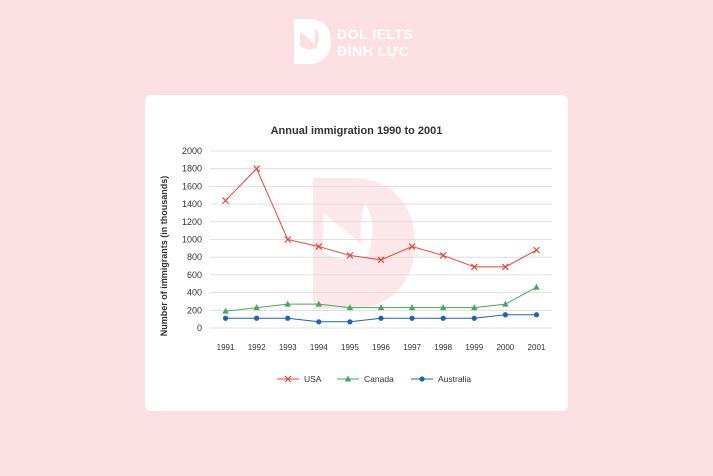 The width and height of the screenshot is (713, 476). What do you see at coordinates (192, 151) in the screenshot?
I see `y-tick-label: 2000` at bounding box center [192, 151].